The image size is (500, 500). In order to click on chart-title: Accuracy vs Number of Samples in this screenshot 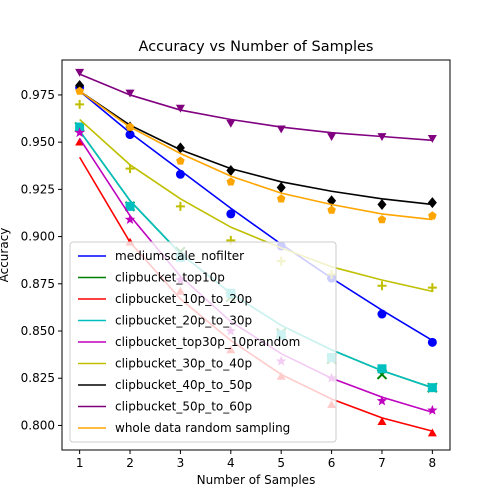, I will do `click(256, 47)`.